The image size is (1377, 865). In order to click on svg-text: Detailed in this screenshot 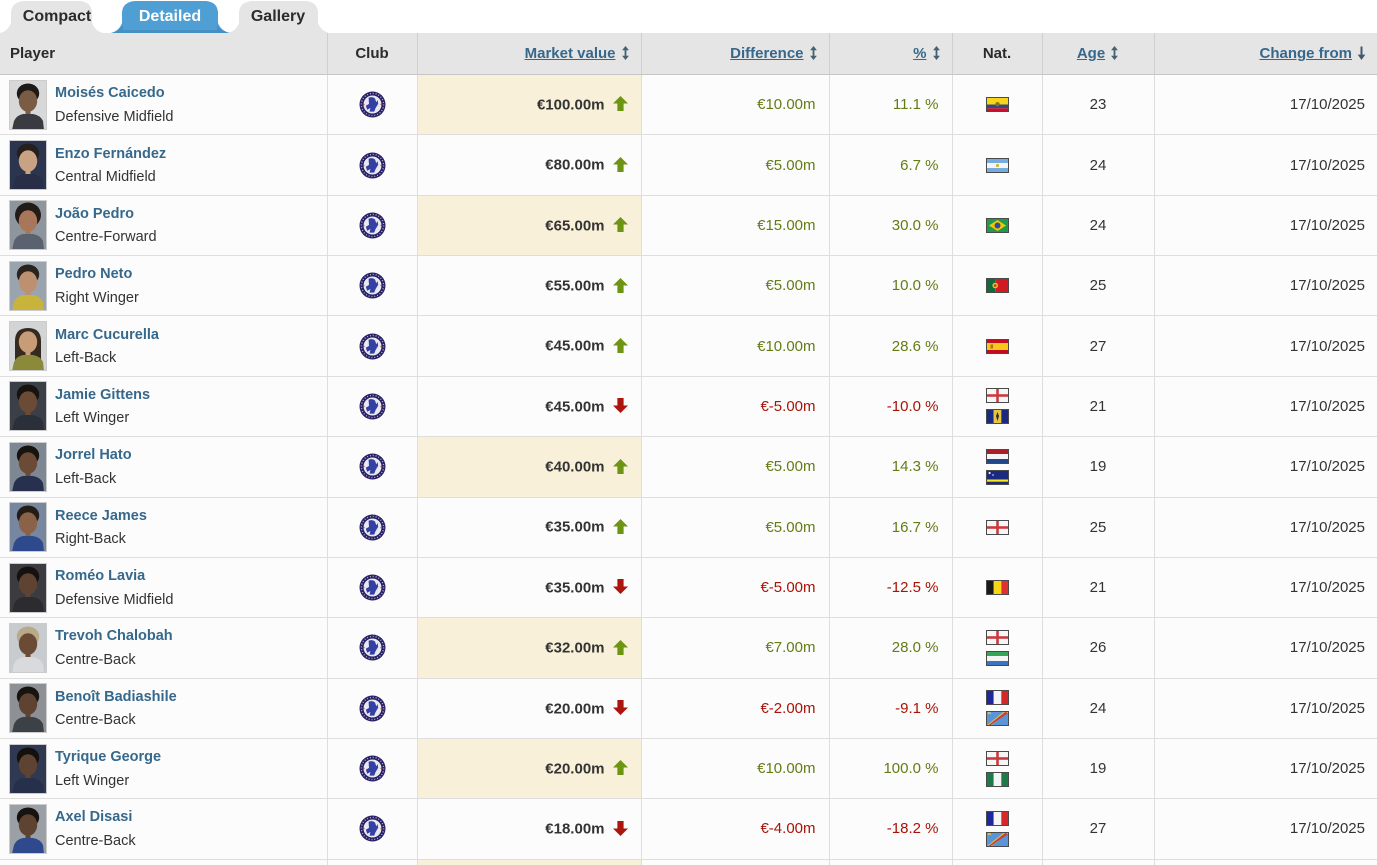, I will do `click(170, 16)`.